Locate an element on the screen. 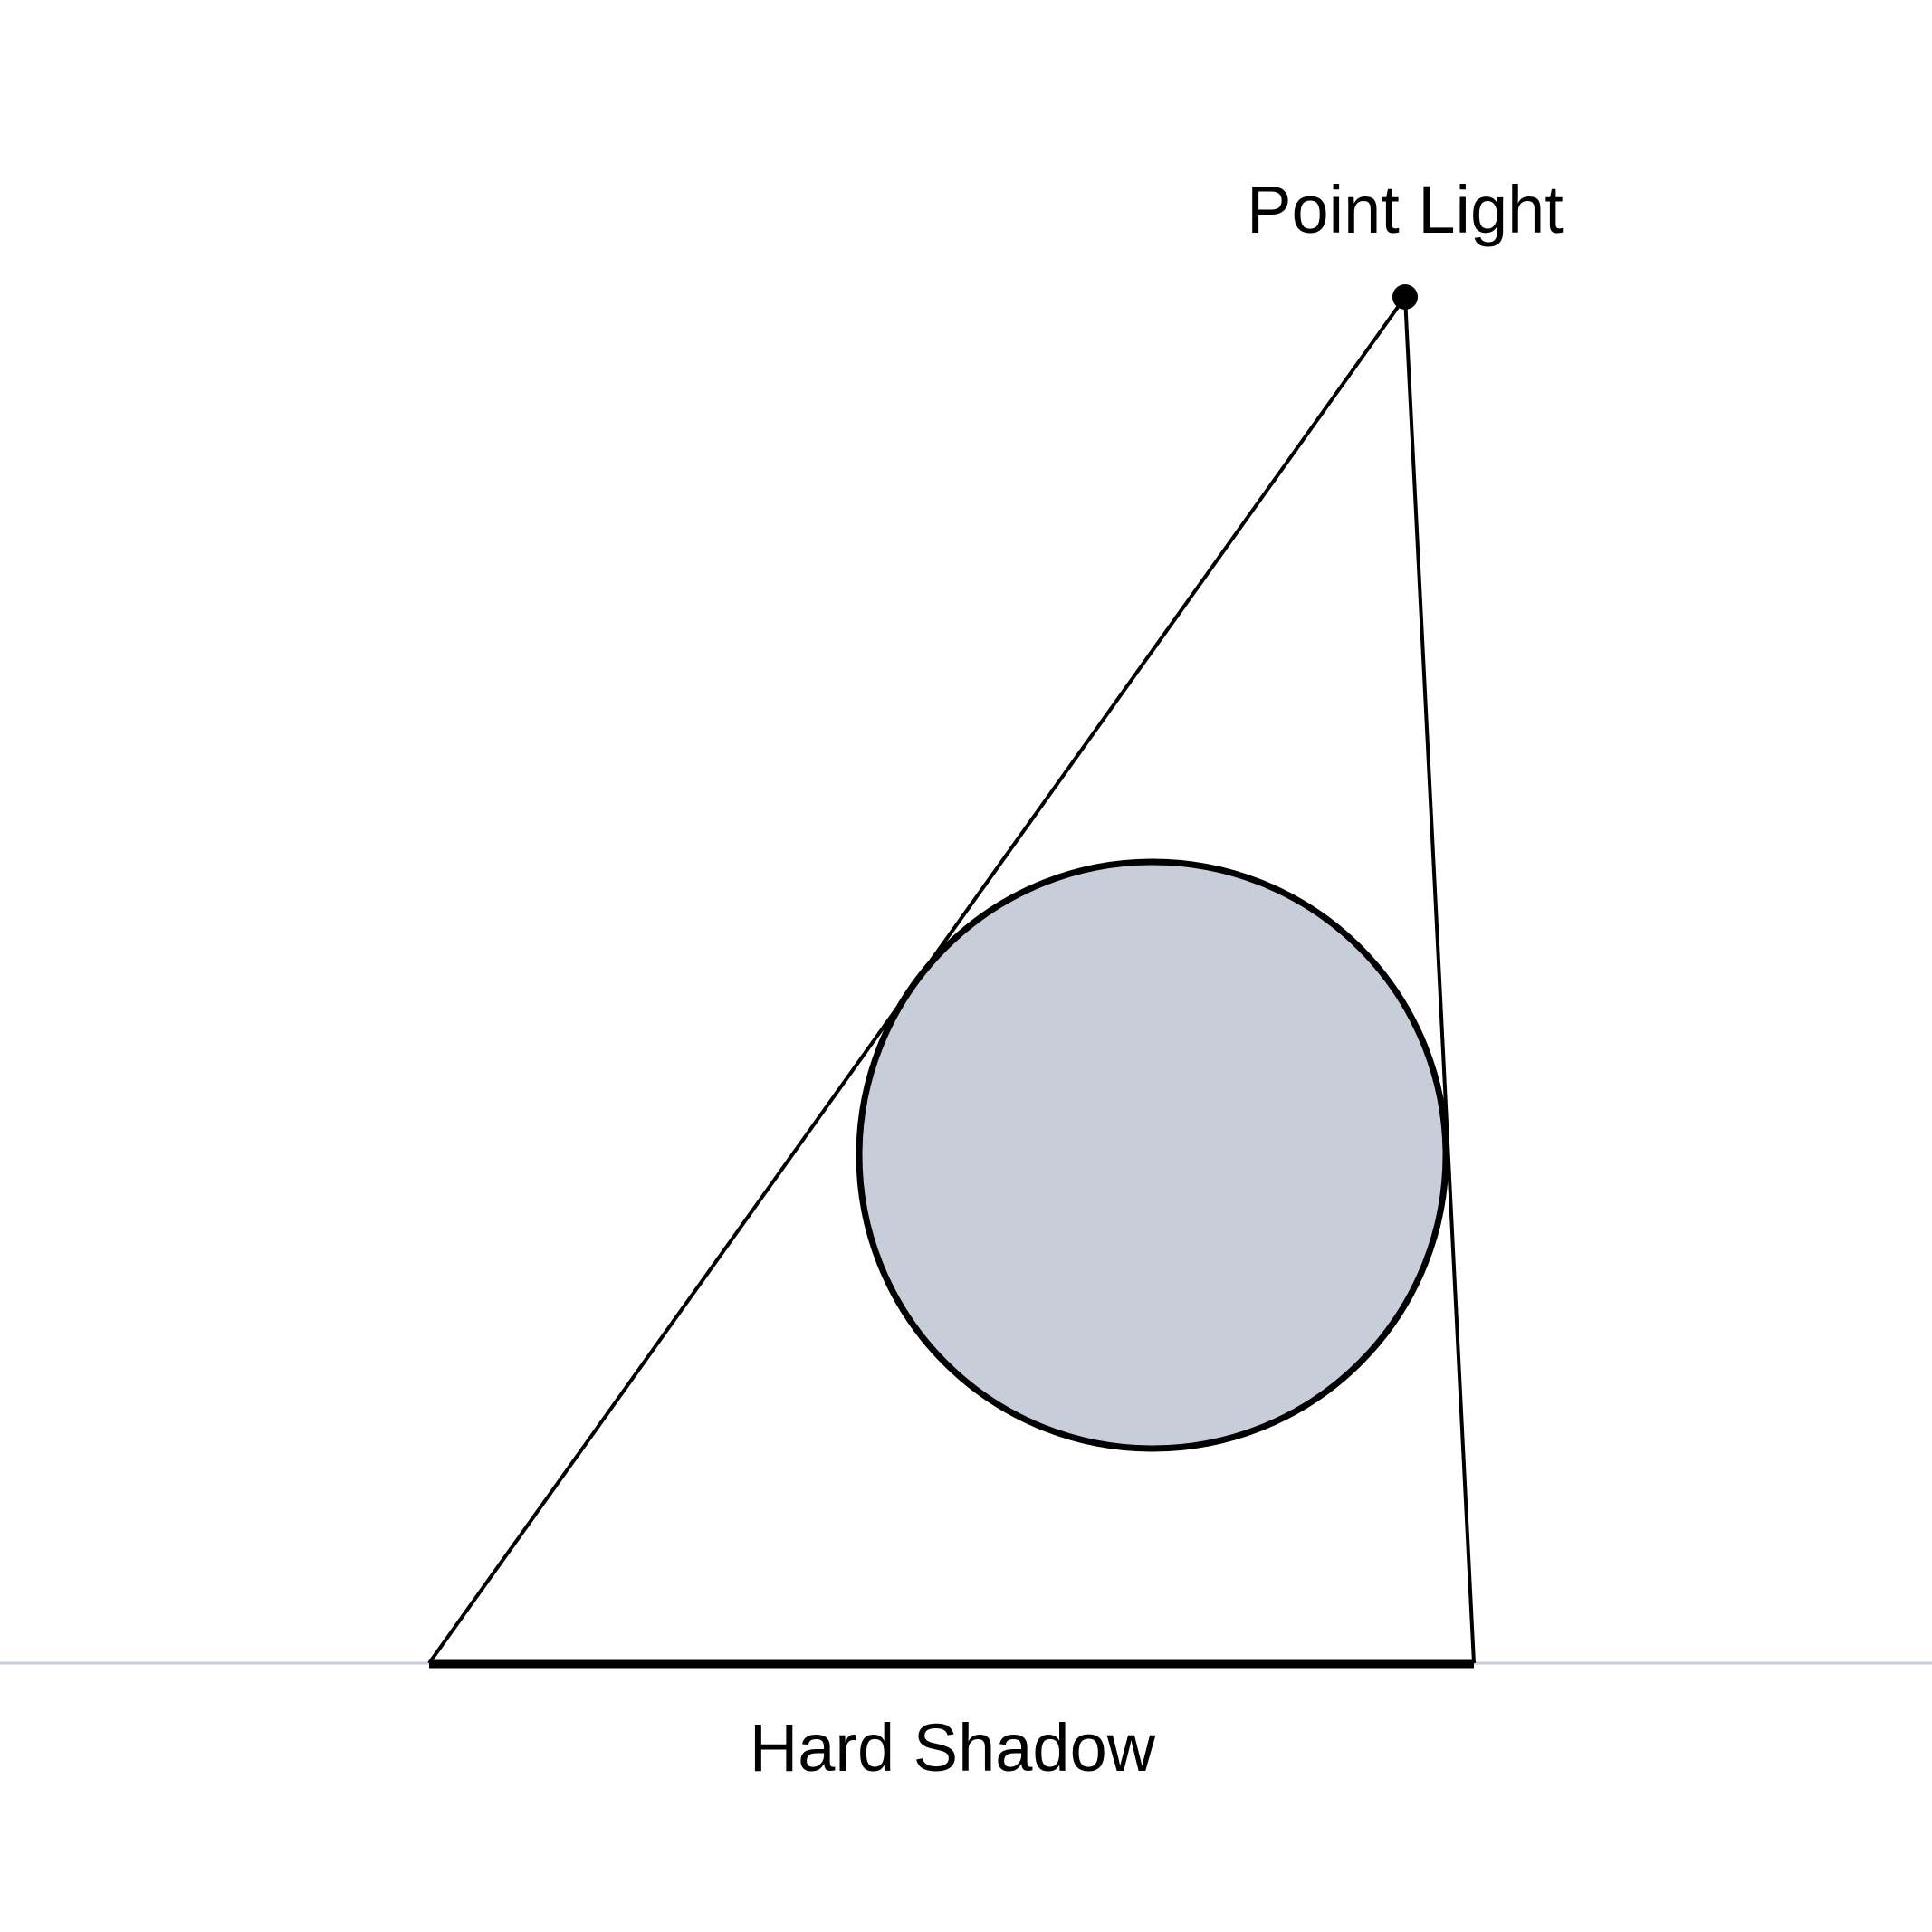 The image size is (1932, 1932). hard-shadow-label: Hard Shadow is located at coordinates (953, 1747).